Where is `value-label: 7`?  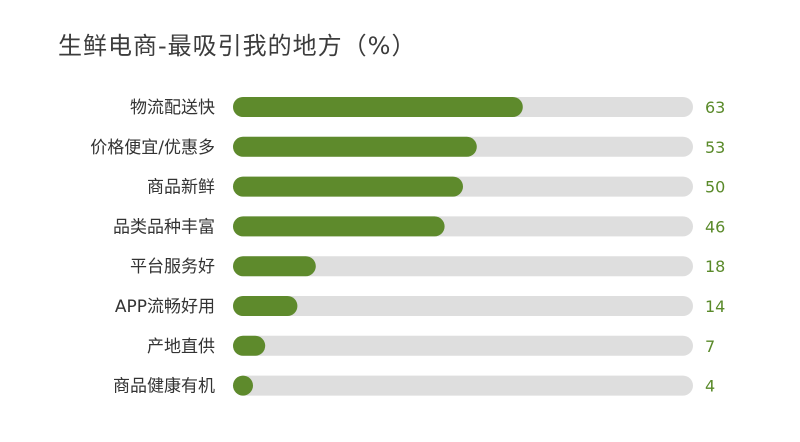 value-label: 7 is located at coordinates (710, 346).